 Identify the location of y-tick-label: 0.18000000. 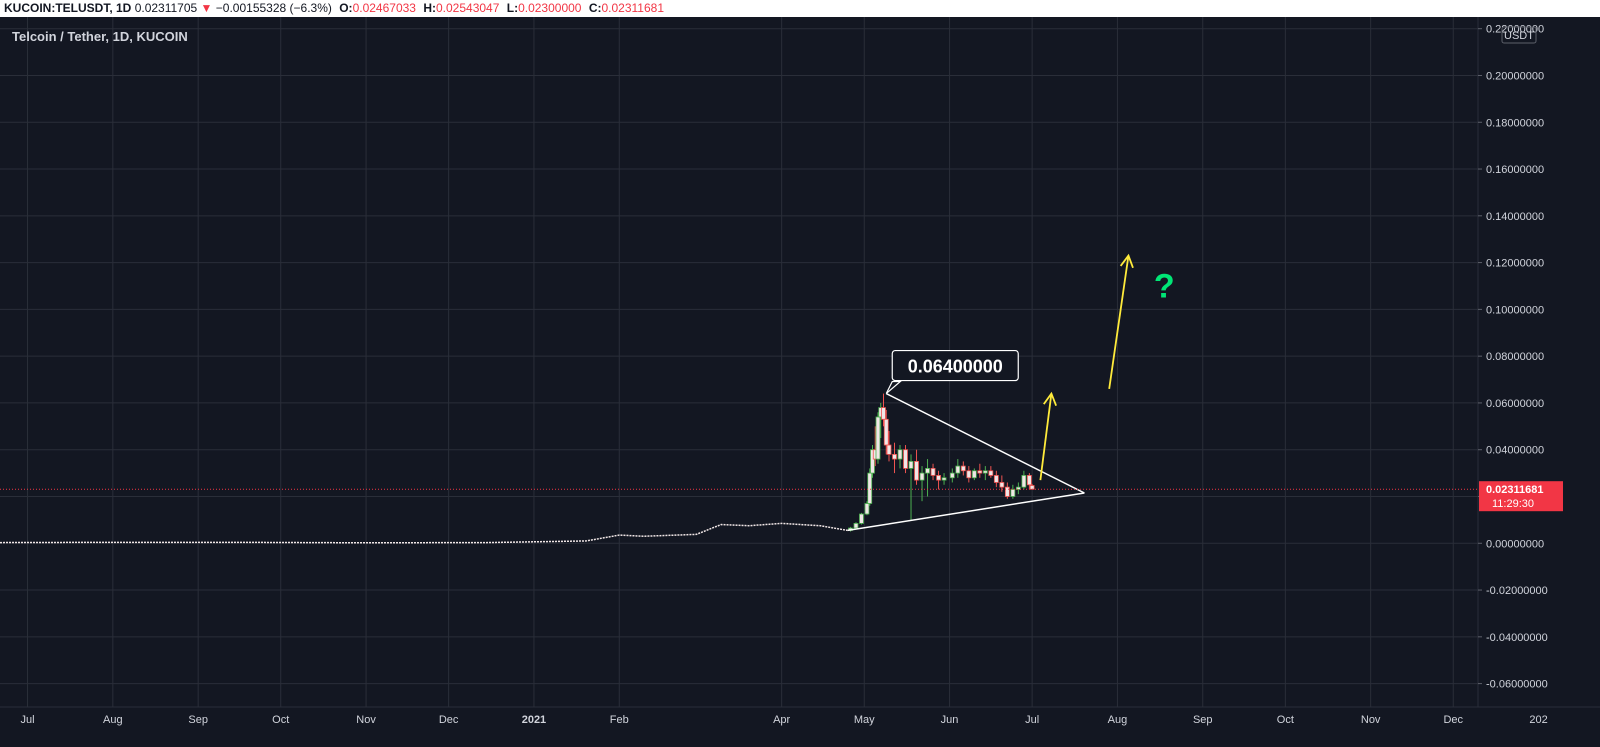
(1515, 123).